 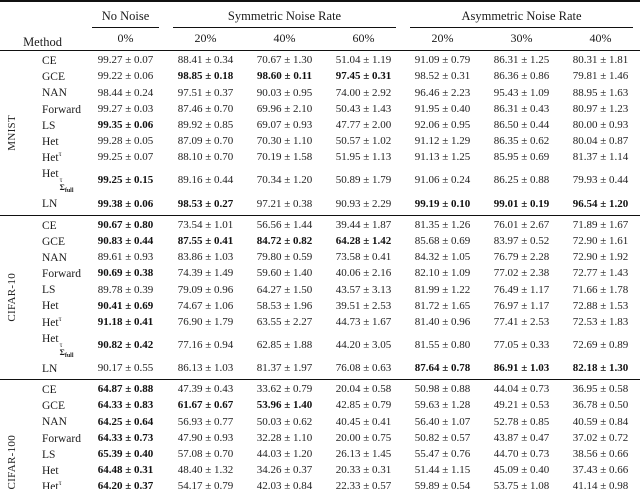 I want to click on value-cell: 70.30 ± 1.10, so click(x=284, y=141).